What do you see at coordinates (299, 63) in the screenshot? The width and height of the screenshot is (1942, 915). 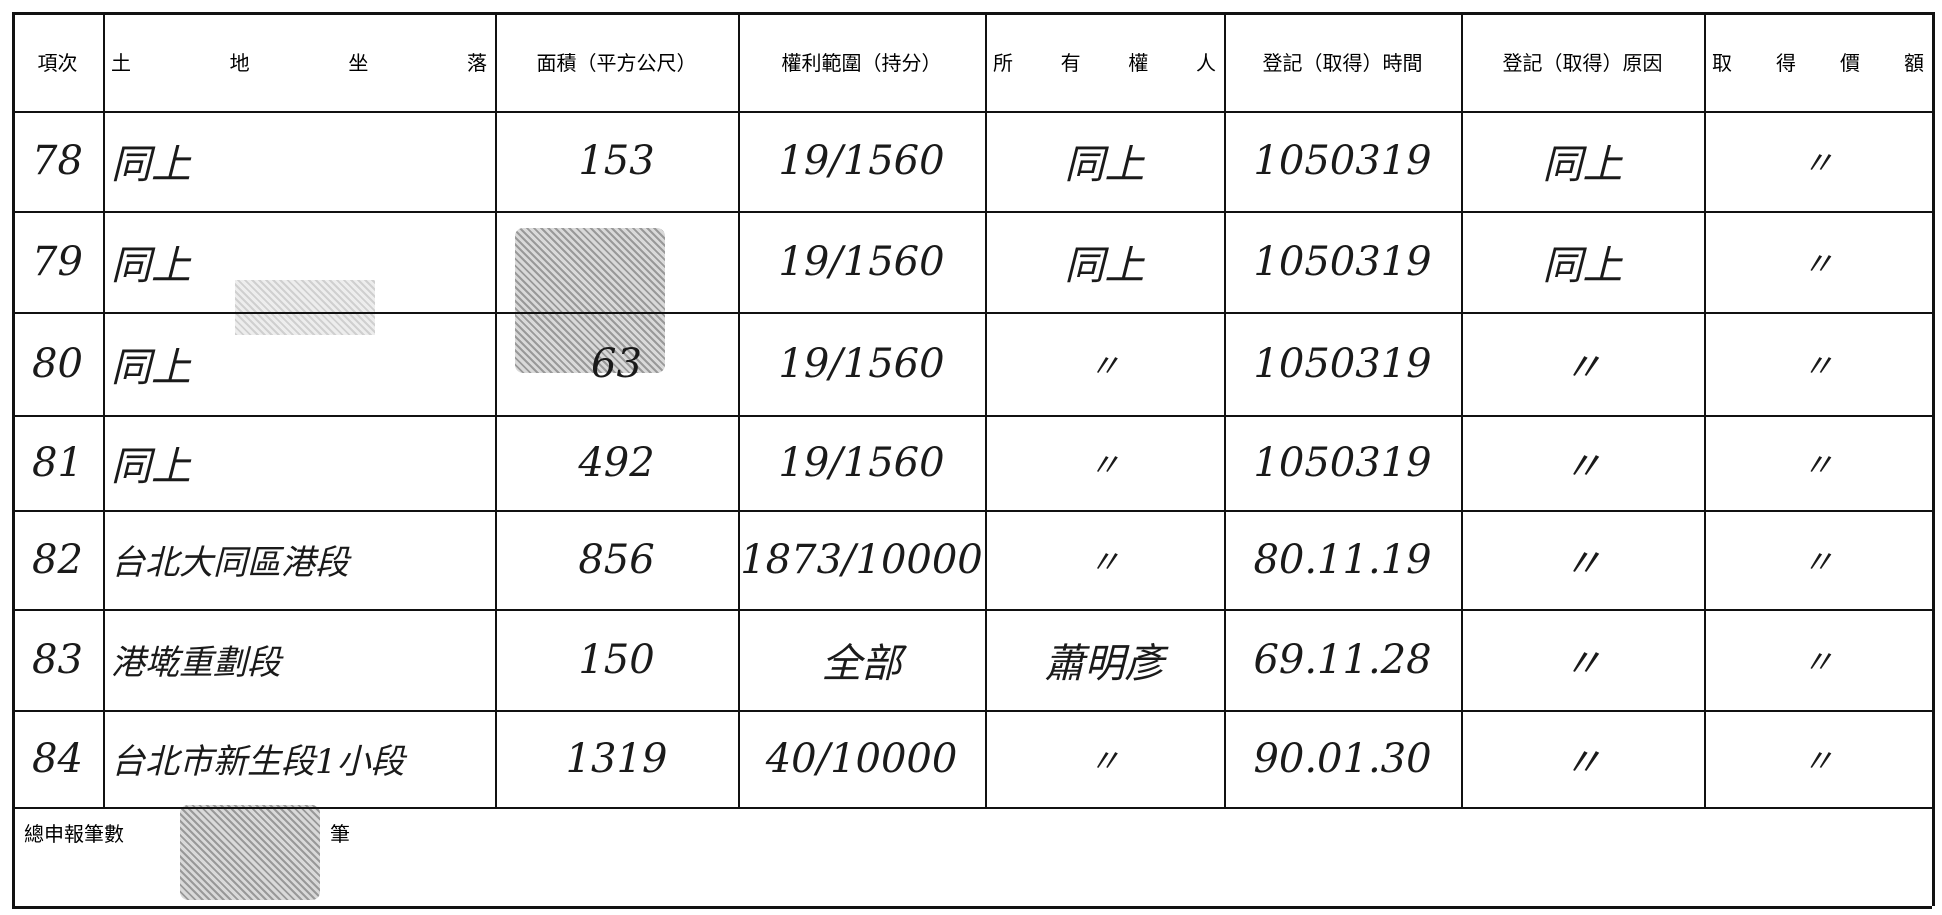 I see `header-cell: 土地坐落` at bounding box center [299, 63].